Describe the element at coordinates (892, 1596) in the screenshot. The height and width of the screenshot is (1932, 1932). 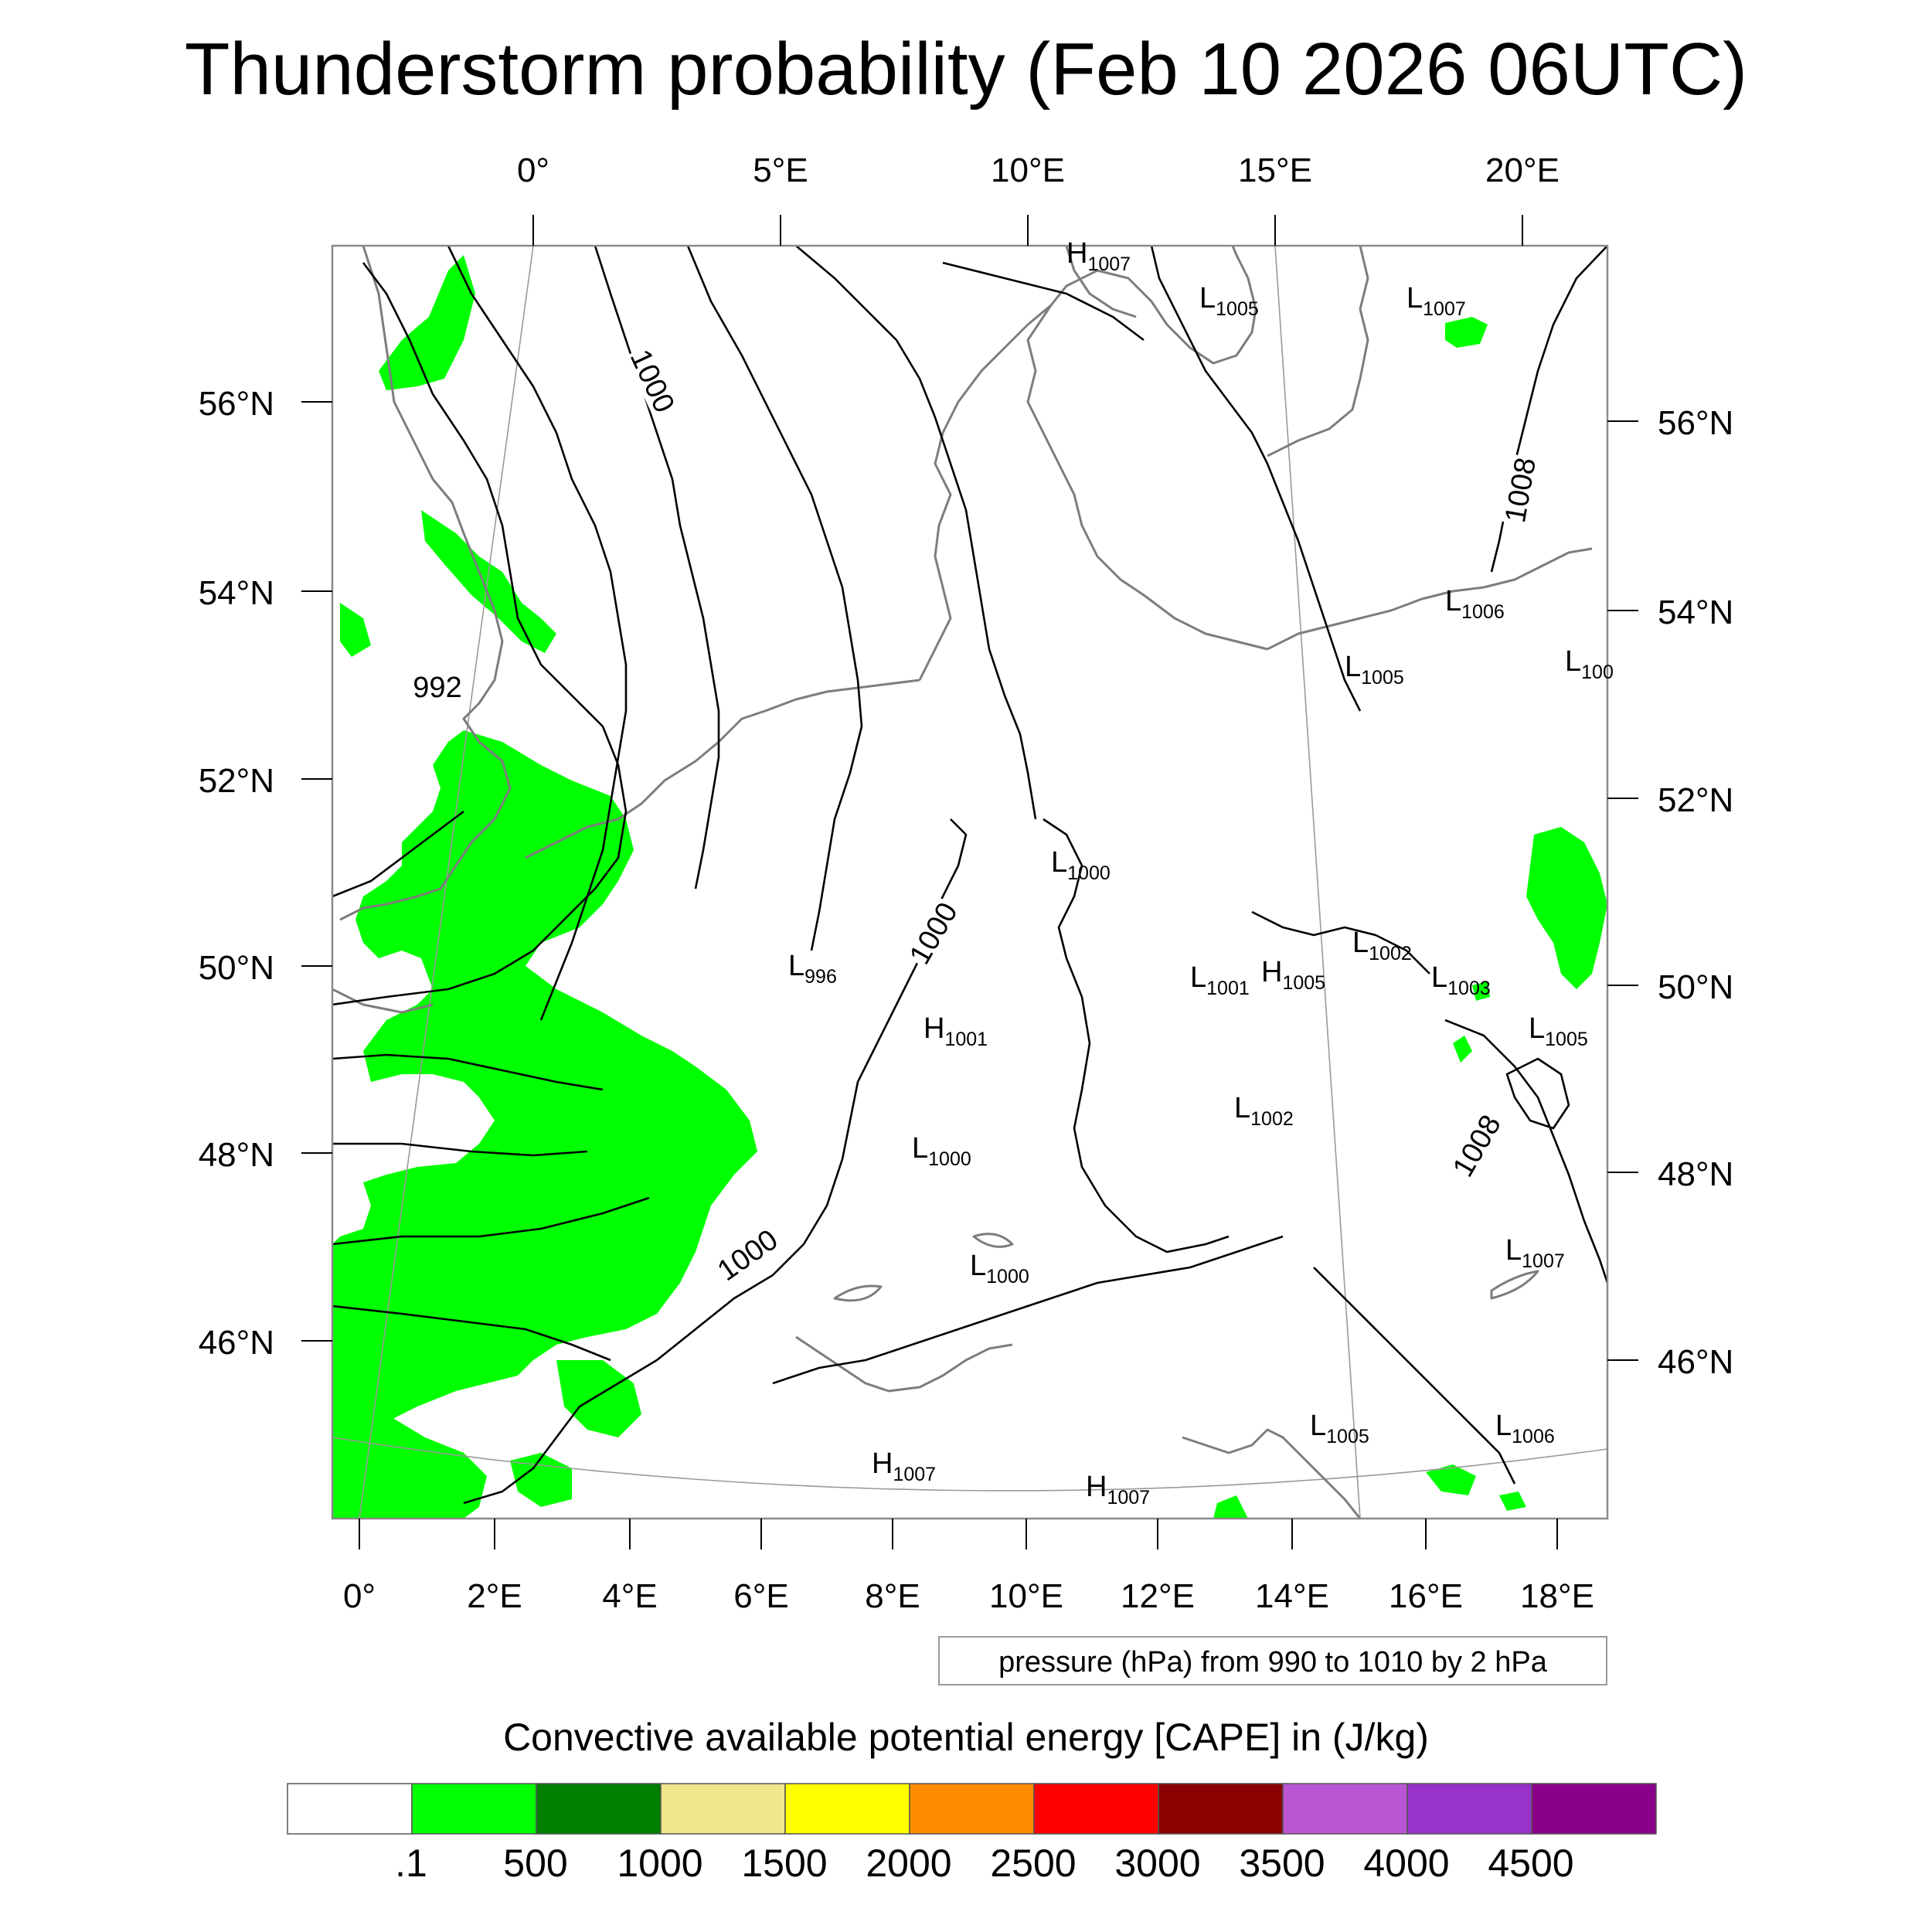
I see `bottom-lon-label: 8°E` at that location.